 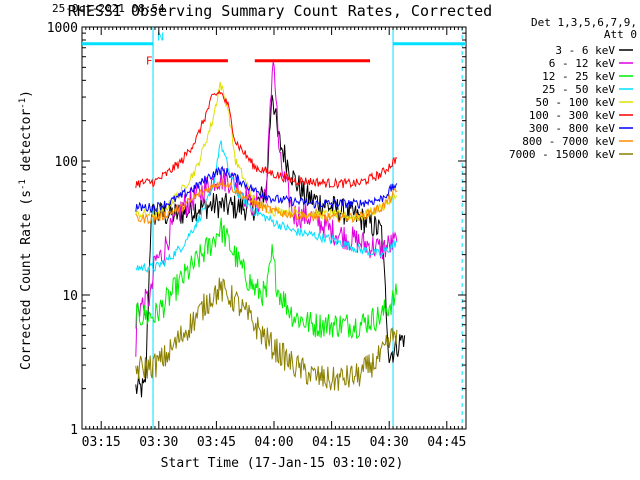 I want to click on legend-label-0: 3 - 6 keV, so click(x=585, y=50).